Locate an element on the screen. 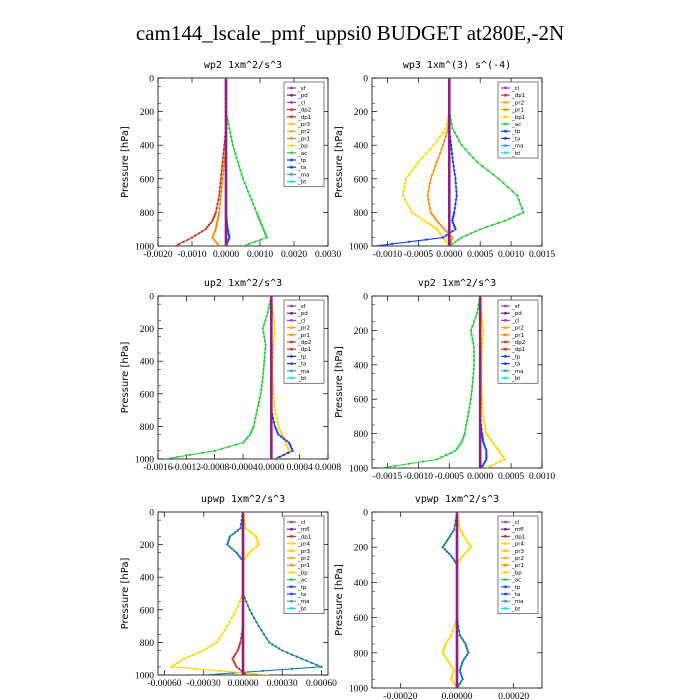 The height and width of the screenshot is (700, 700). y-tick-label: 400 is located at coordinates (361, 584).